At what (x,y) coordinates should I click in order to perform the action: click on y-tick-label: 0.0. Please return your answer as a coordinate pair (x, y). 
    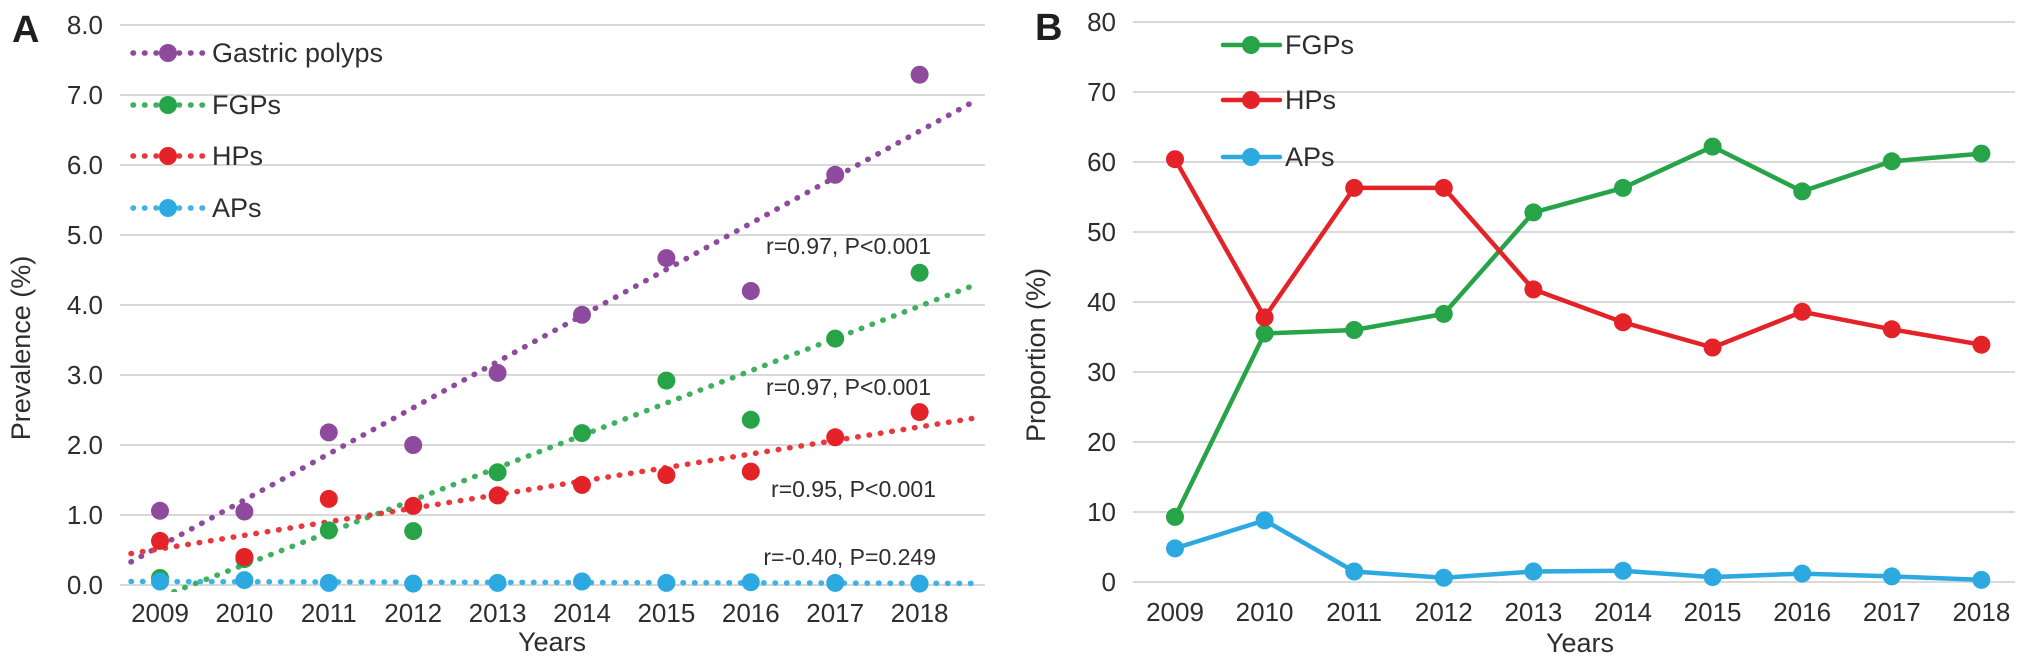
    Looking at the image, I should click on (85, 585).